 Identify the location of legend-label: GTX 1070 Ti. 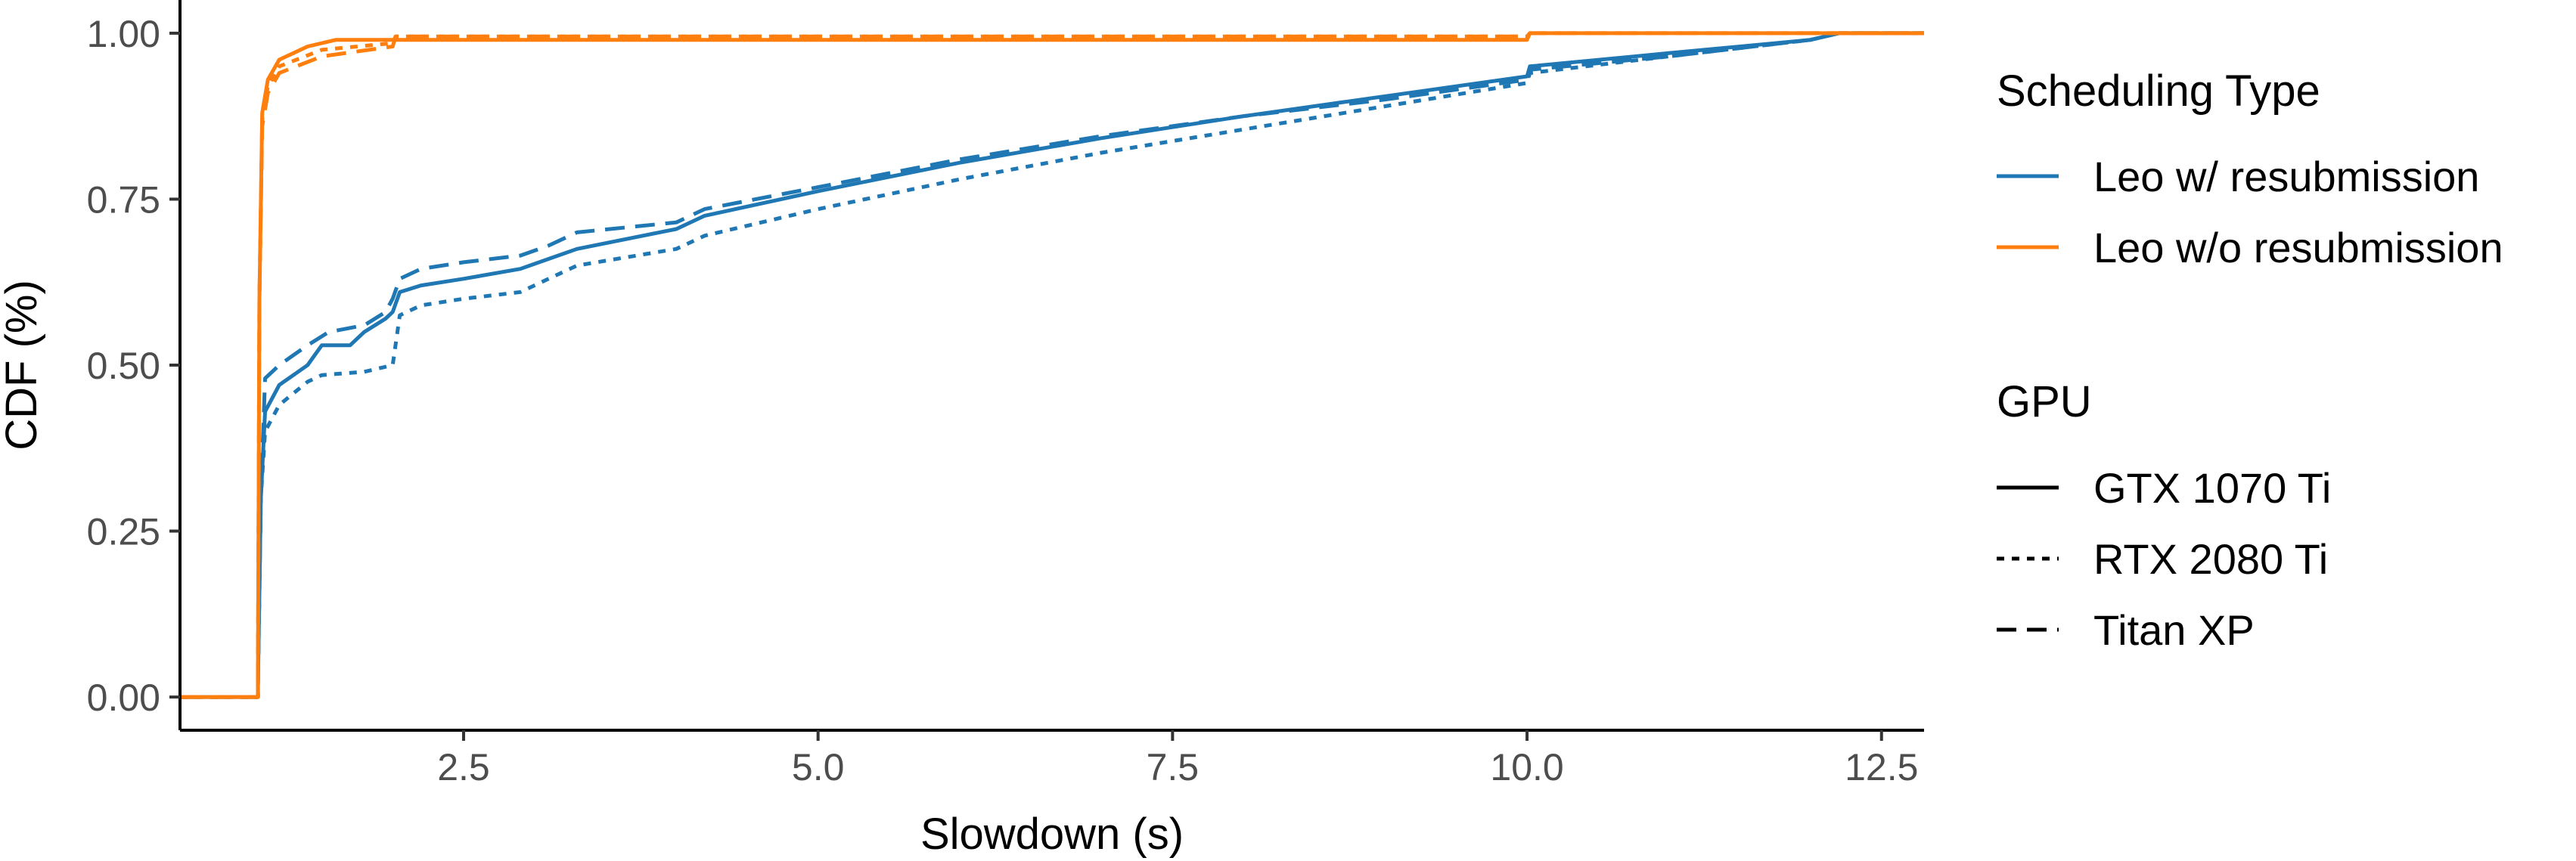
(2212, 488).